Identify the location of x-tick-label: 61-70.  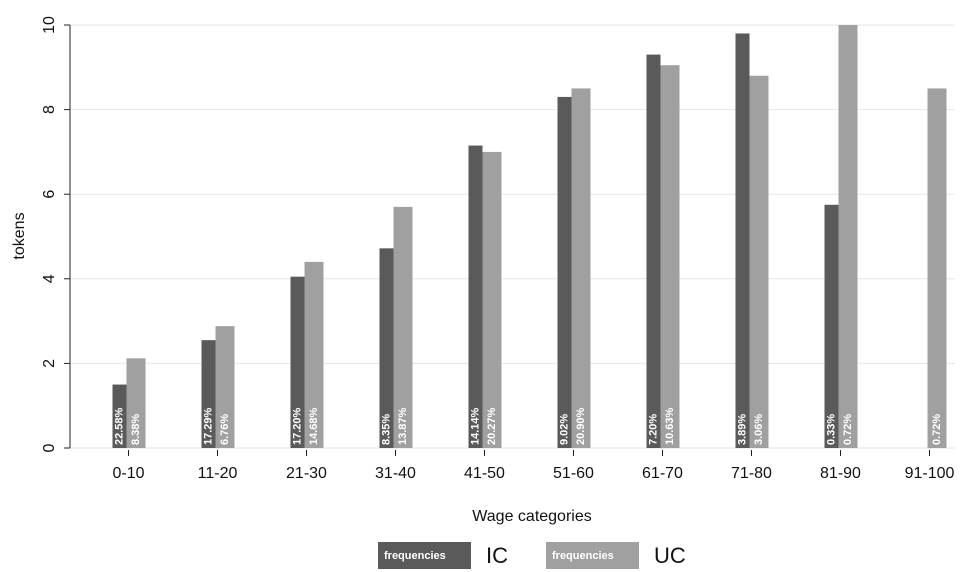
(662, 473).